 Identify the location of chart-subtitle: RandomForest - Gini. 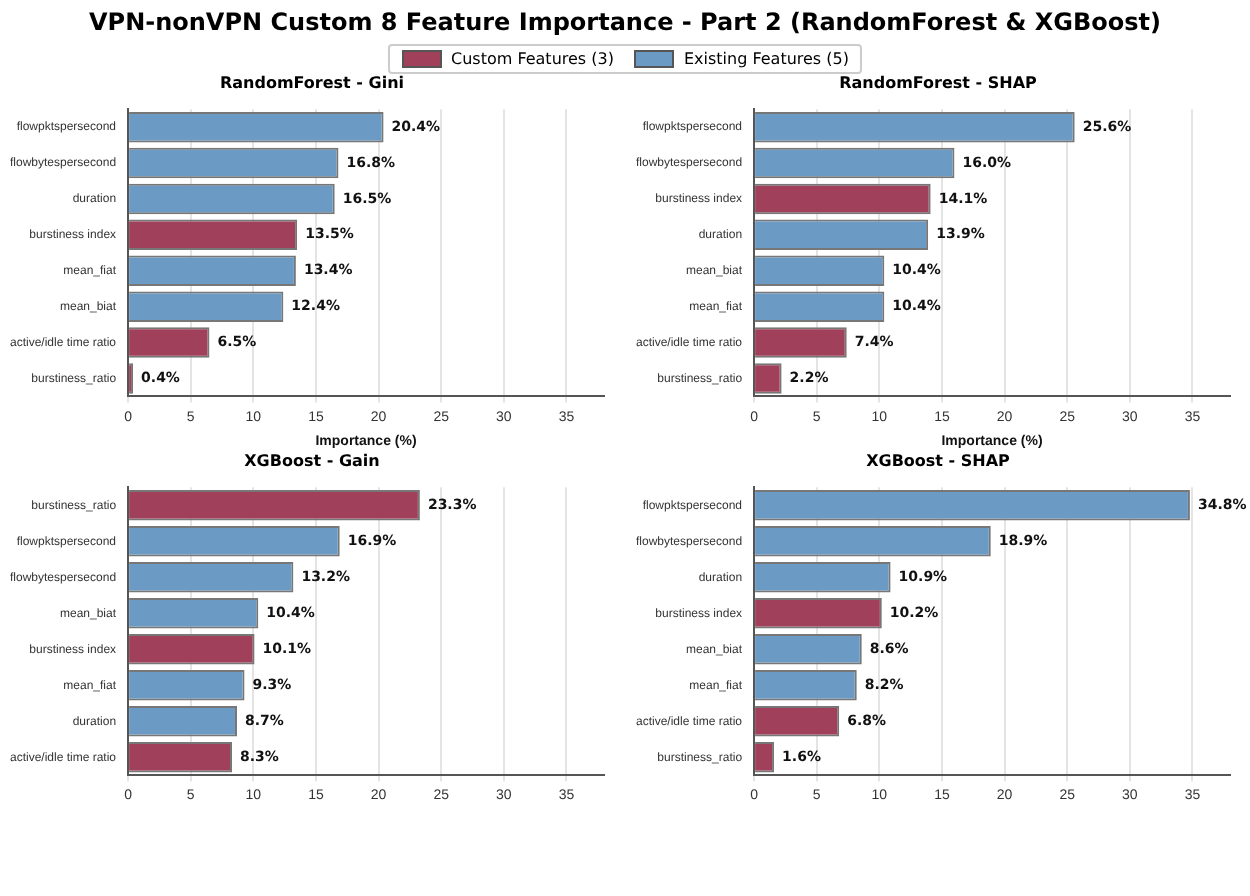
(312, 85).